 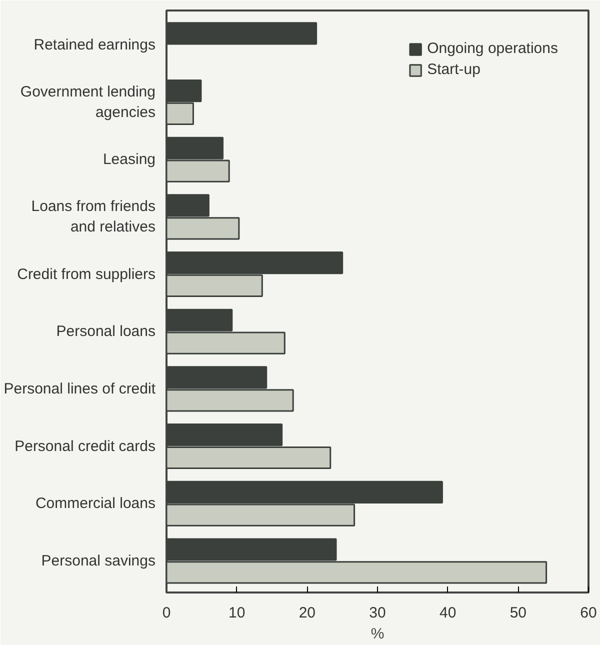 What do you see at coordinates (453, 69) in the screenshot?
I see `legend-label: Start-up` at bounding box center [453, 69].